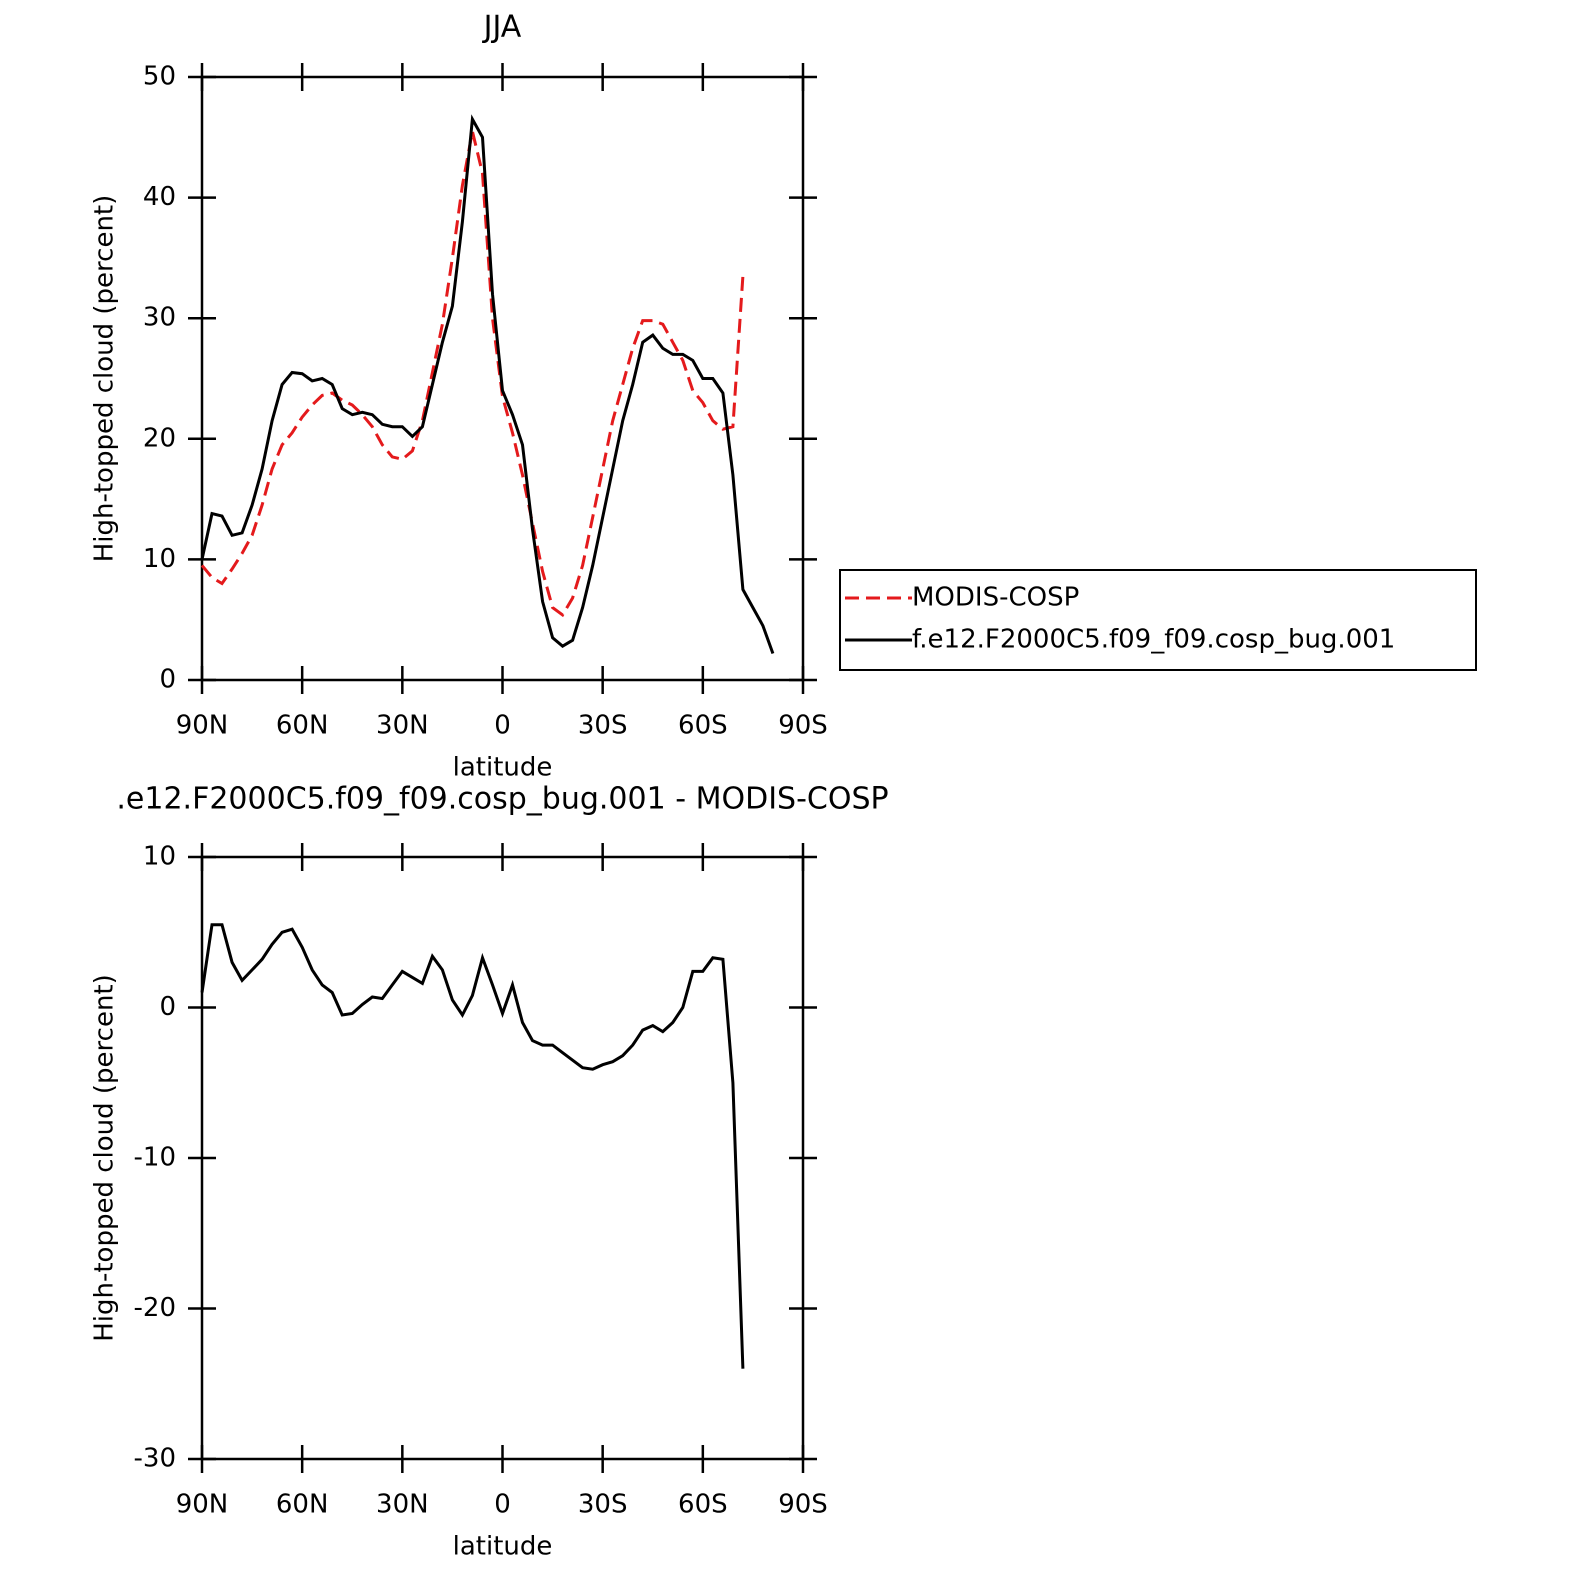 Image resolution: width=1583 pixels, height=1585 pixels. Describe the element at coordinates (502, 27) in the screenshot. I see `chart-title: JJA` at that location.